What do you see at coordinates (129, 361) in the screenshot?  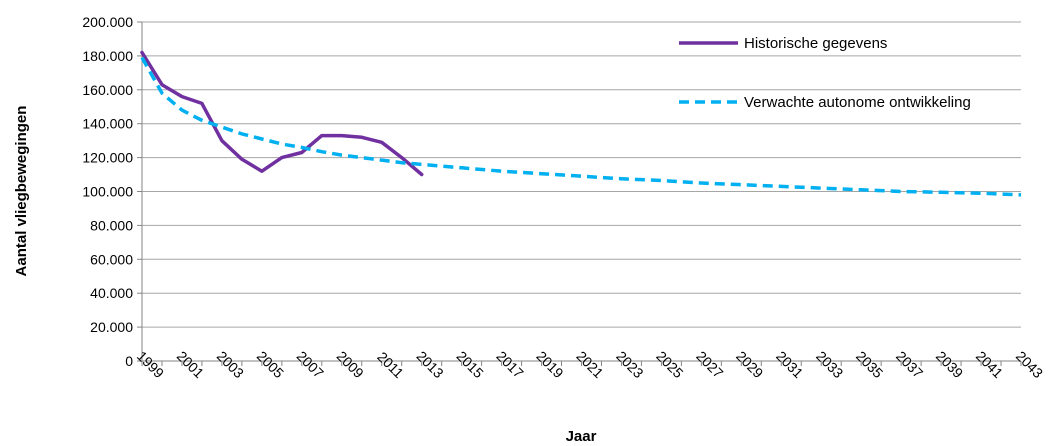 I see `y-tick-label: 0` at bounding box center [129, 361].